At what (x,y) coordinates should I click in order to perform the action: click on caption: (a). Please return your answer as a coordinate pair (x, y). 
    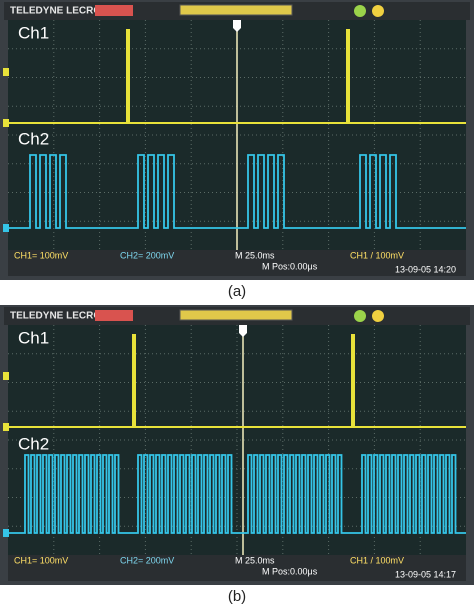
    Looking at the image, I should click on (237, 291).